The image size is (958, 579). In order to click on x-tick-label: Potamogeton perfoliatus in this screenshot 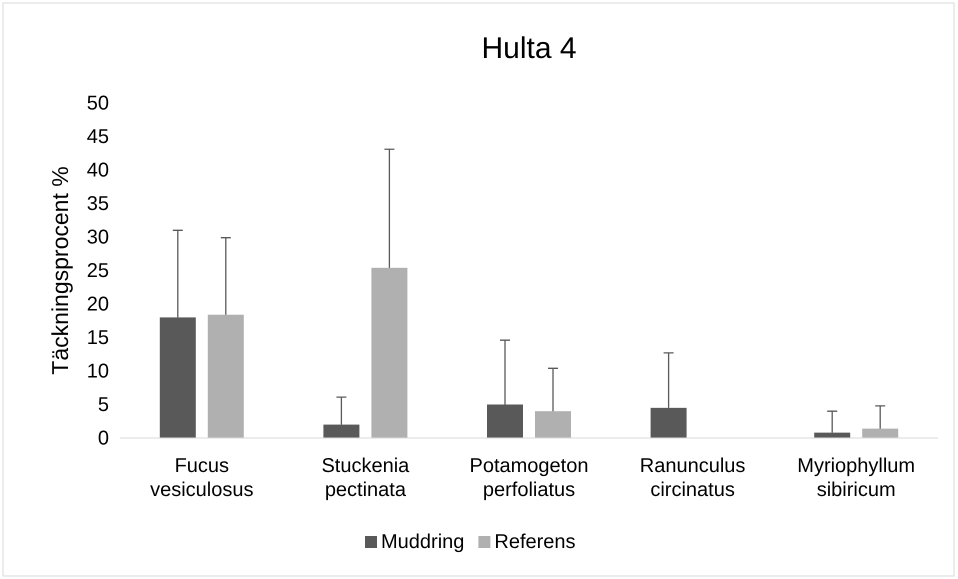, I will do `click(529, 478)`.